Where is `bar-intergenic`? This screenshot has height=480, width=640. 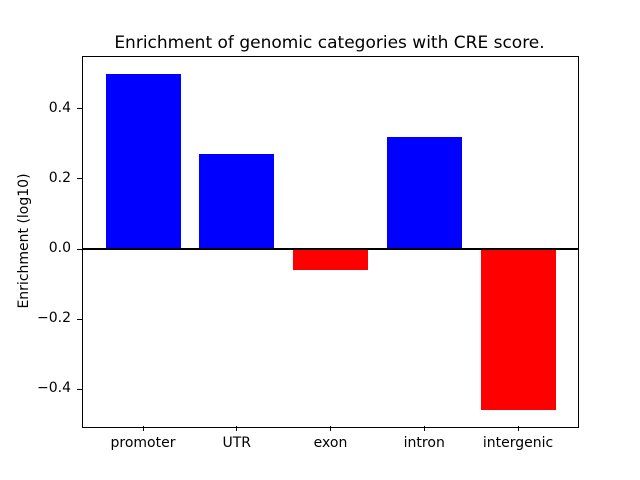 bar-intergenic is located at coordinates (518, 330).